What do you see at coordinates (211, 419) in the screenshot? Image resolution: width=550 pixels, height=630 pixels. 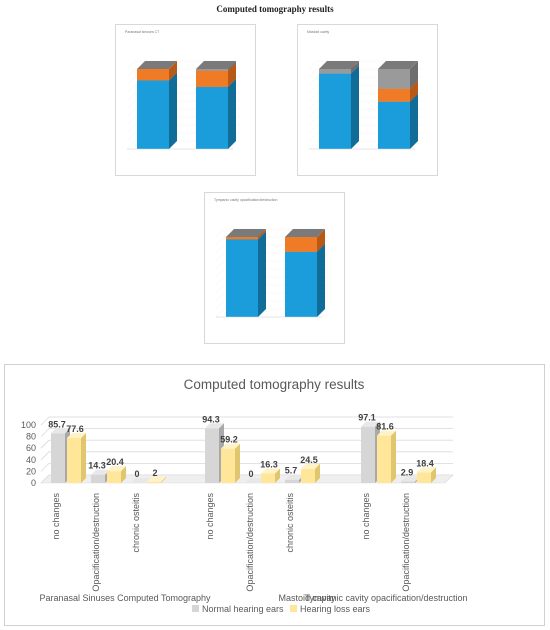 I see `data-label-normal: 94.3` at bounding box center [211, 419].